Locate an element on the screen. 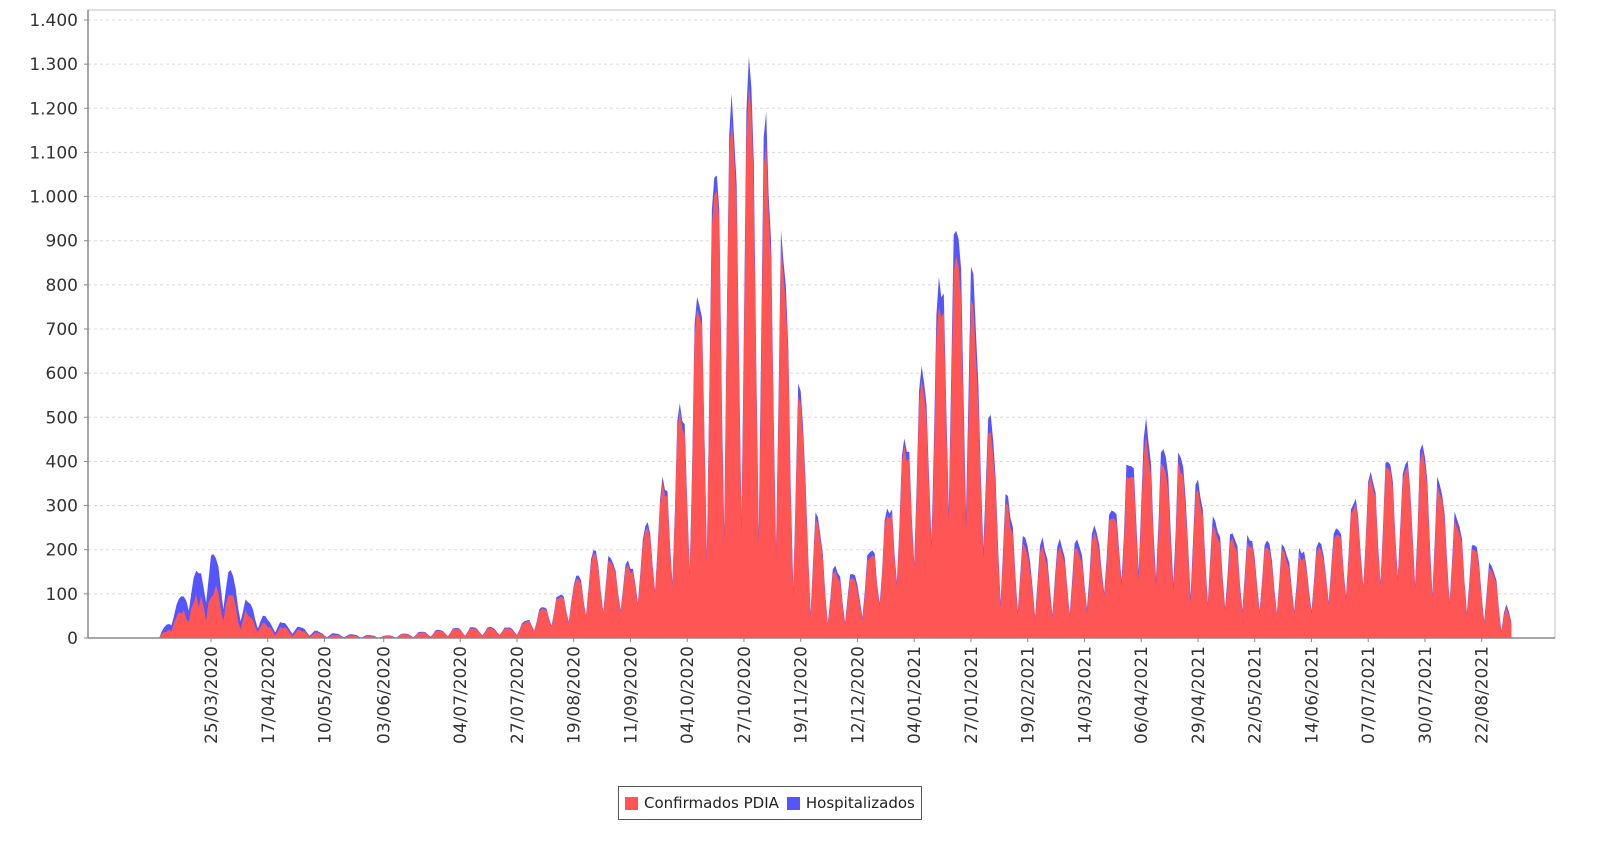 This screenshot has height=844, width=1600. x-tick-label: 04/07/2020 is located at coordinates (461, 695).